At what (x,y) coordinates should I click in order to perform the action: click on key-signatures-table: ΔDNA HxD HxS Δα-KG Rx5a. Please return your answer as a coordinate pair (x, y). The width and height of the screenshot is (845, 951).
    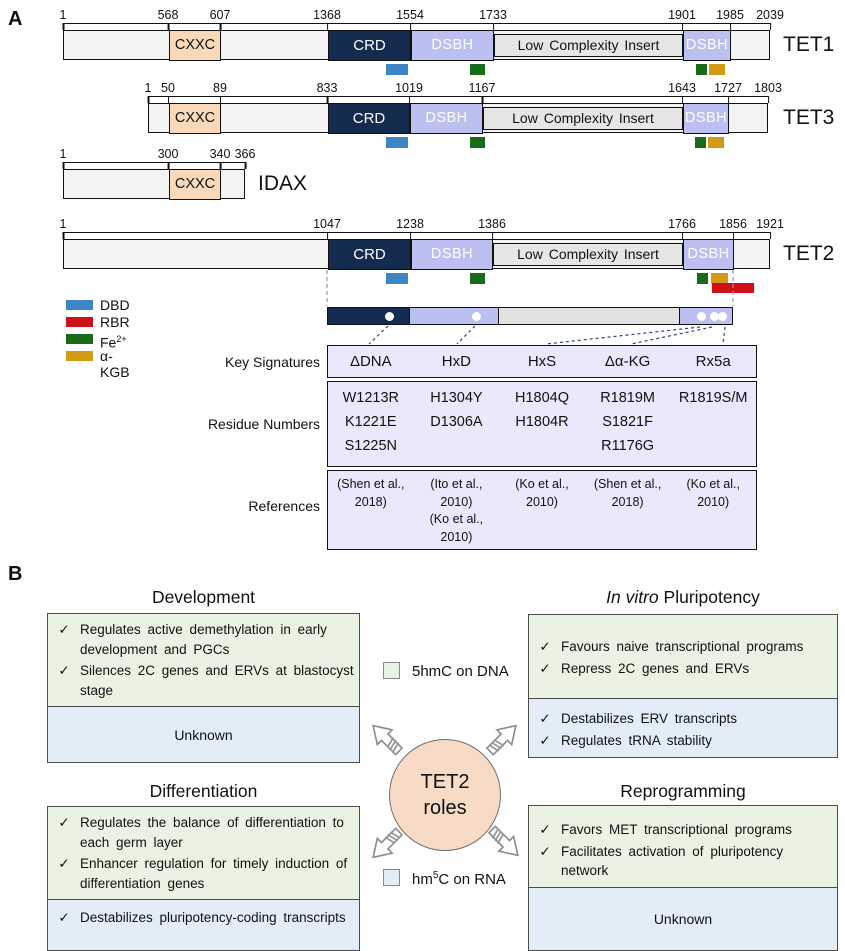
    Looking at the image, I should click on (542, 361).